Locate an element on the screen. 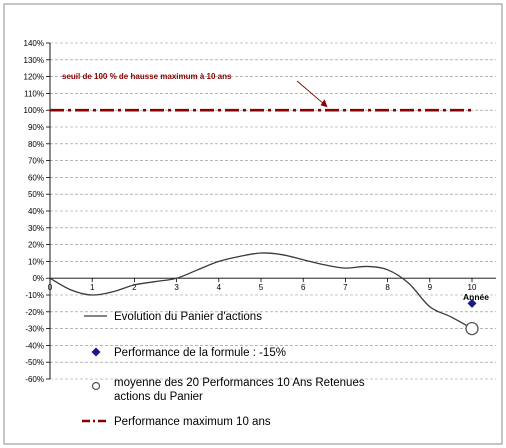 The image size is (506, 448). legend-label-panier: Evolution du Panier d'actions is located at coordinates (188, 317).